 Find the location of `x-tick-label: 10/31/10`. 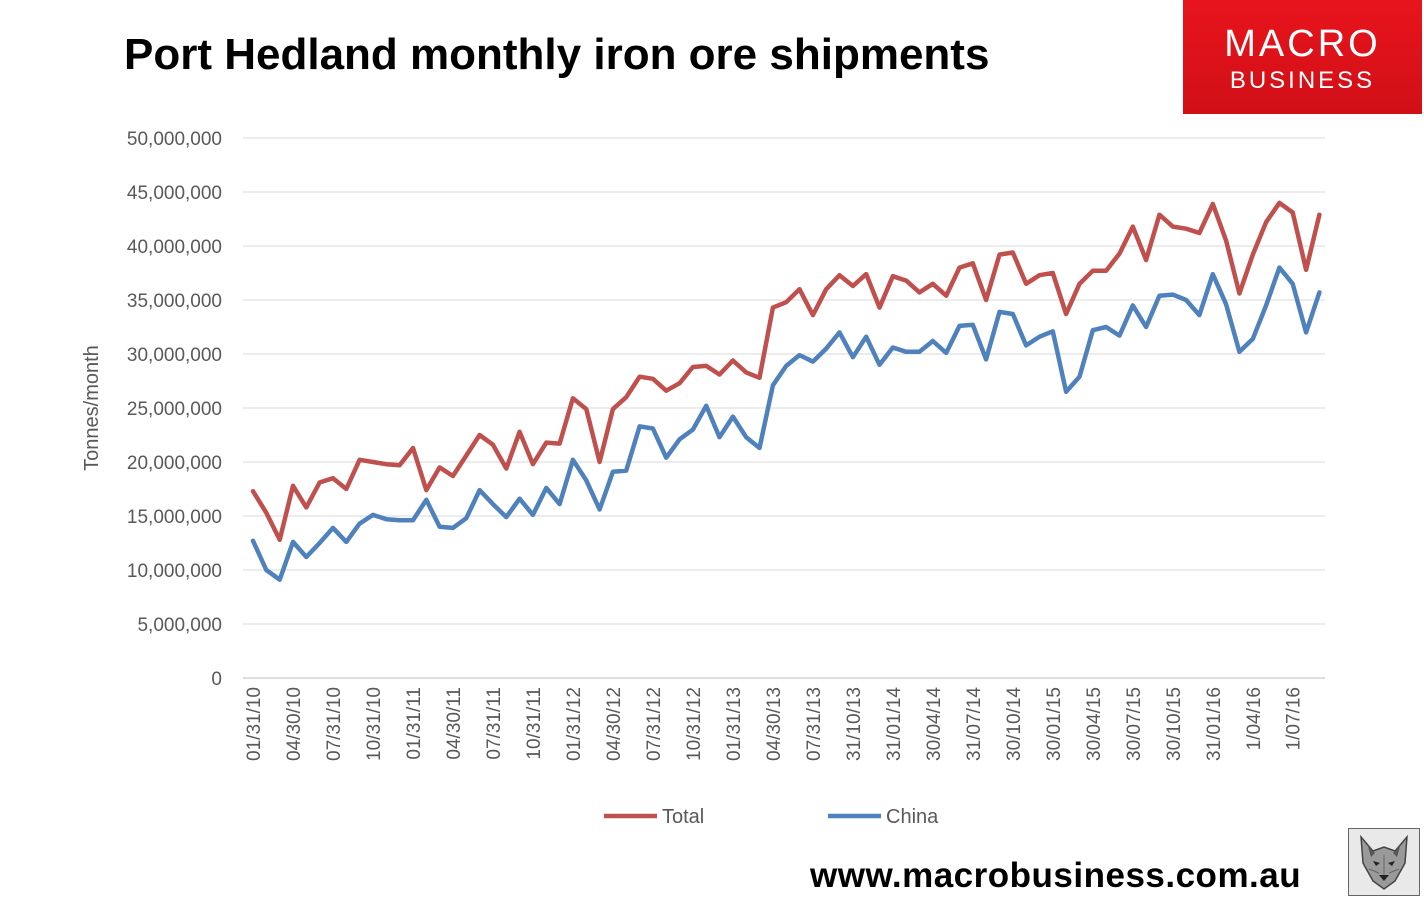

x-tick-label: 10/31/10 is located at coordinates (374, 724).